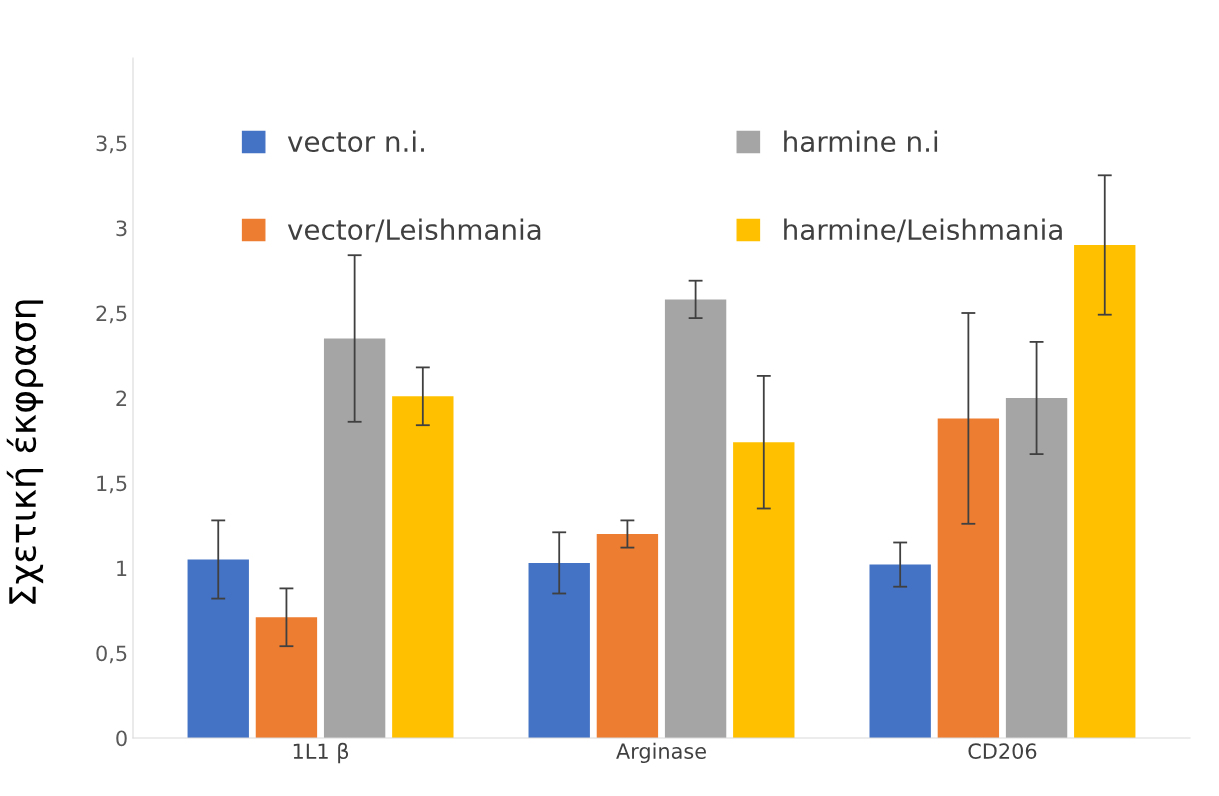 This screenshot has width=1219, height=796. What do you see at coordinates (861, 141) in the screenshot?
I see `legend-label: harmine n.i` at bounding box center [861, 141].